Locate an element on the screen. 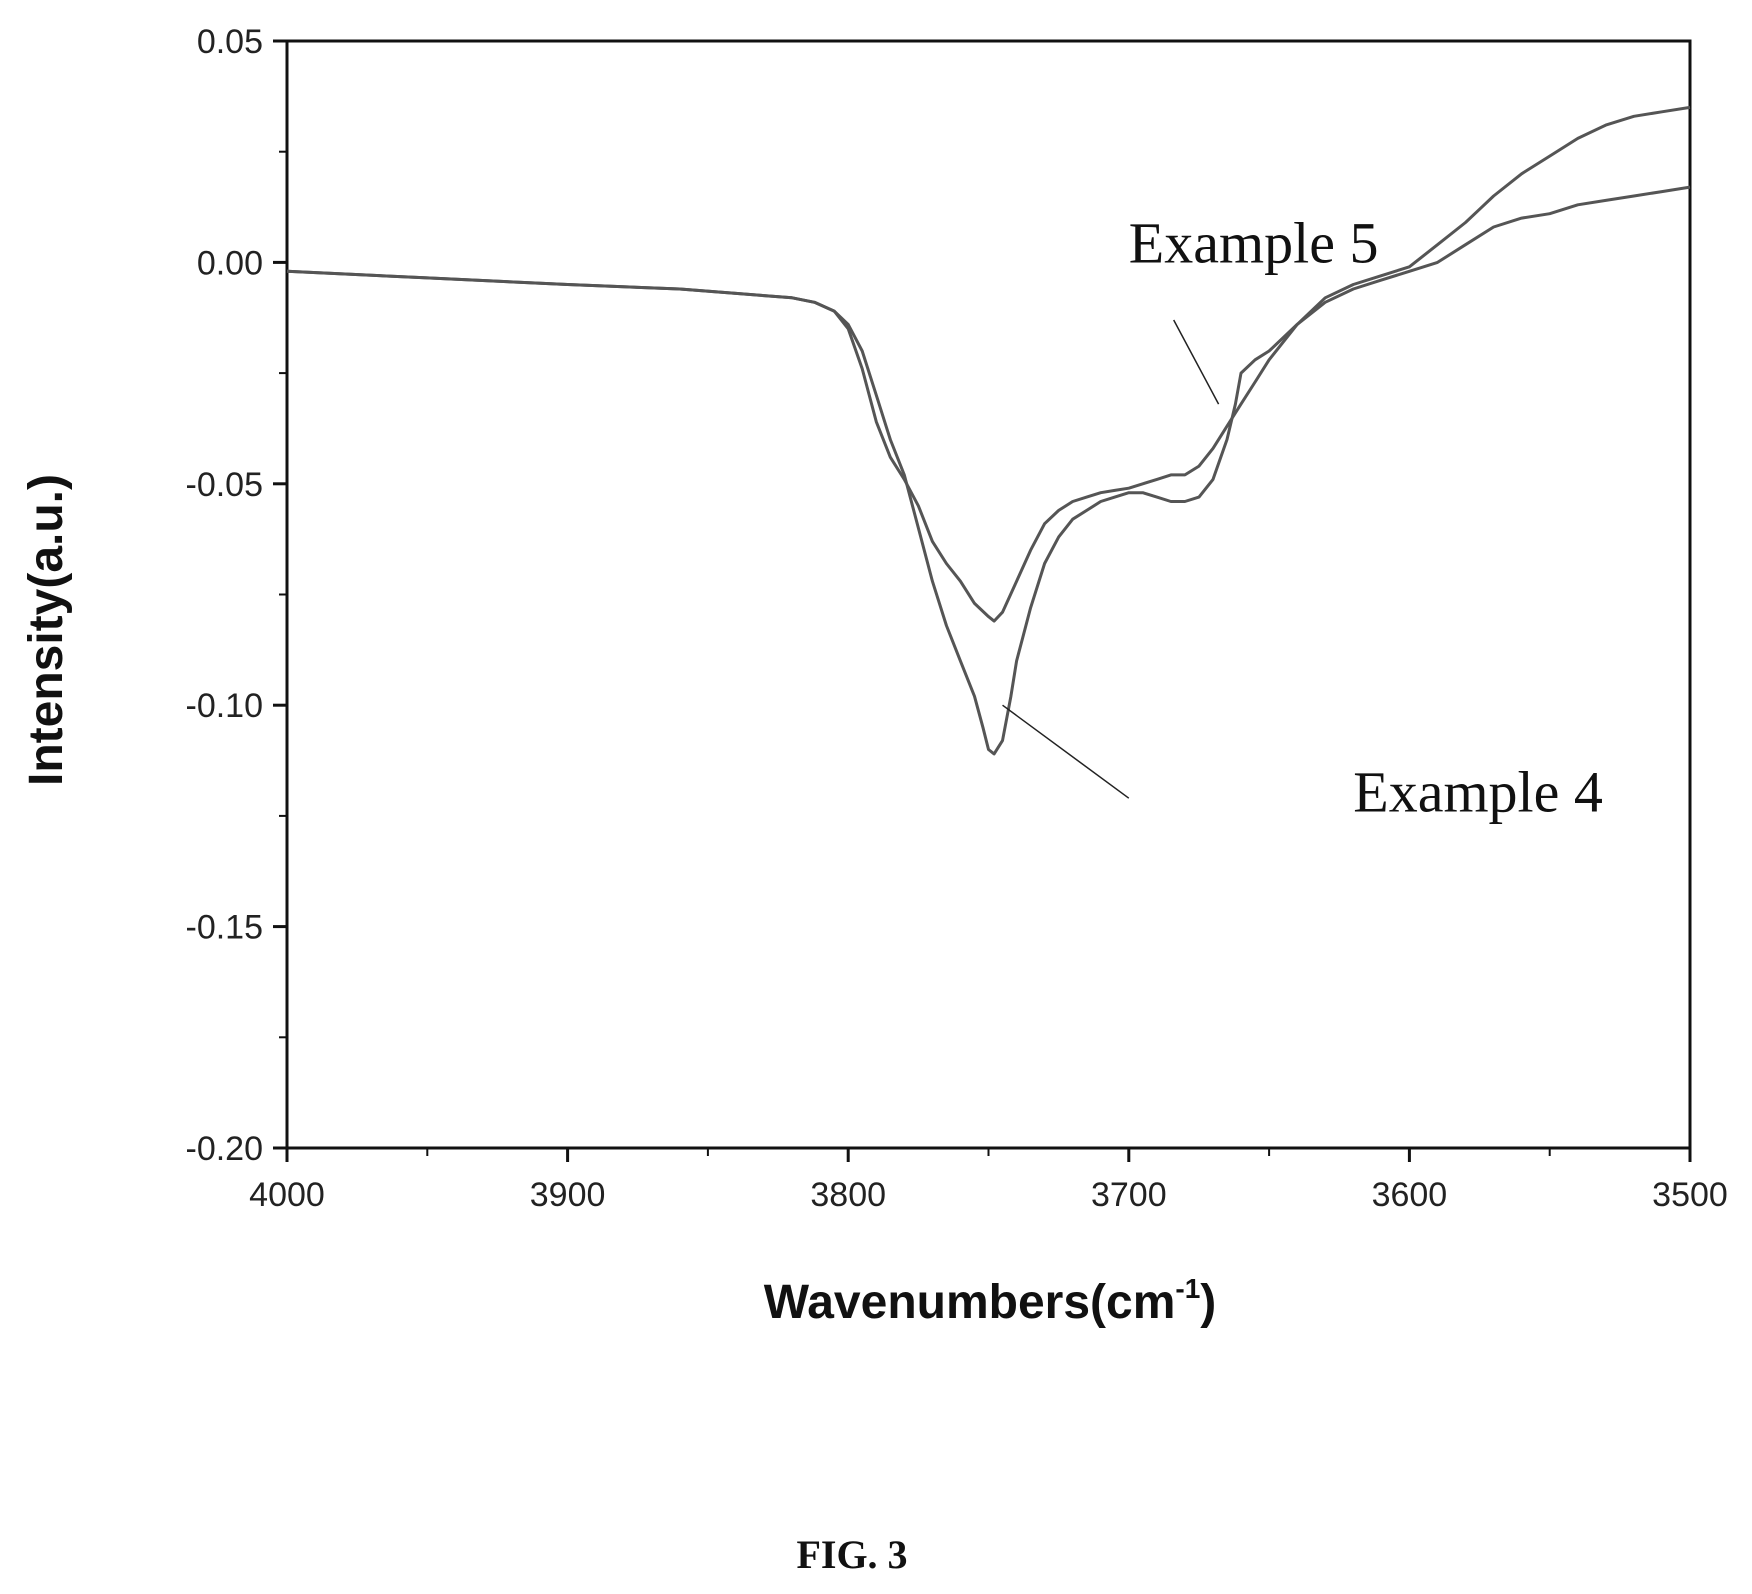 The height and width of the screenshot is (1594, 1752). x-tick-label: 3500 is located at coordinates (1690, 1195).